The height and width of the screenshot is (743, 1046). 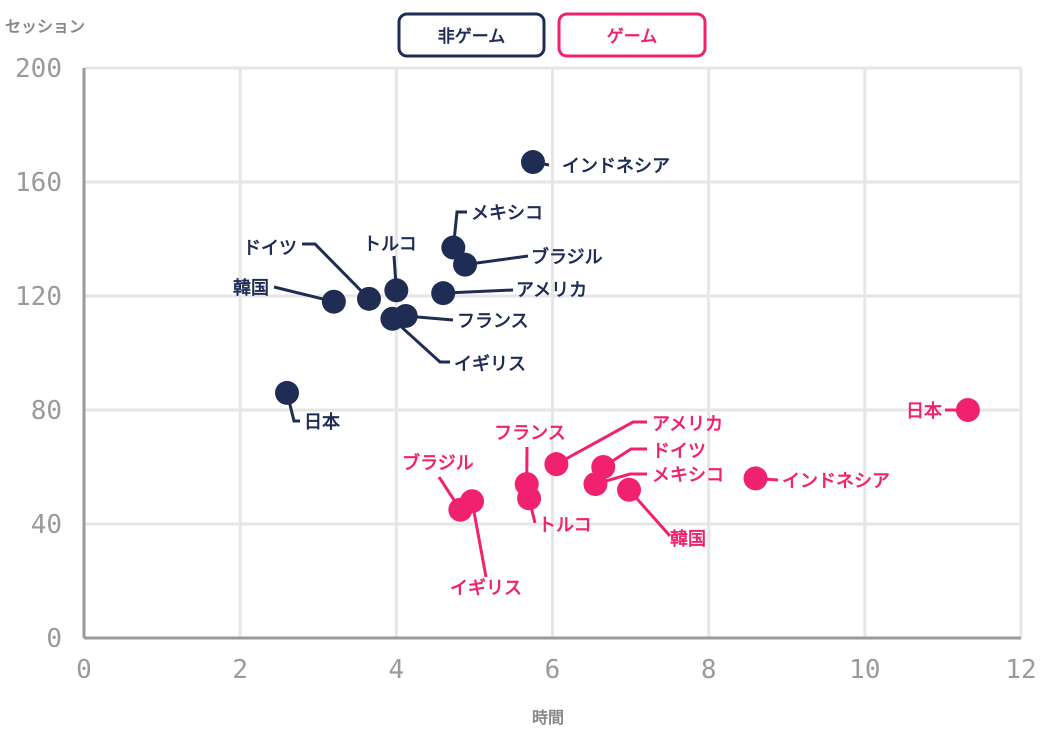 What do you see at coordinates (709, 670) in the screenshot?
I see `x-tick-label: 8` at bounding box center [709, 670].